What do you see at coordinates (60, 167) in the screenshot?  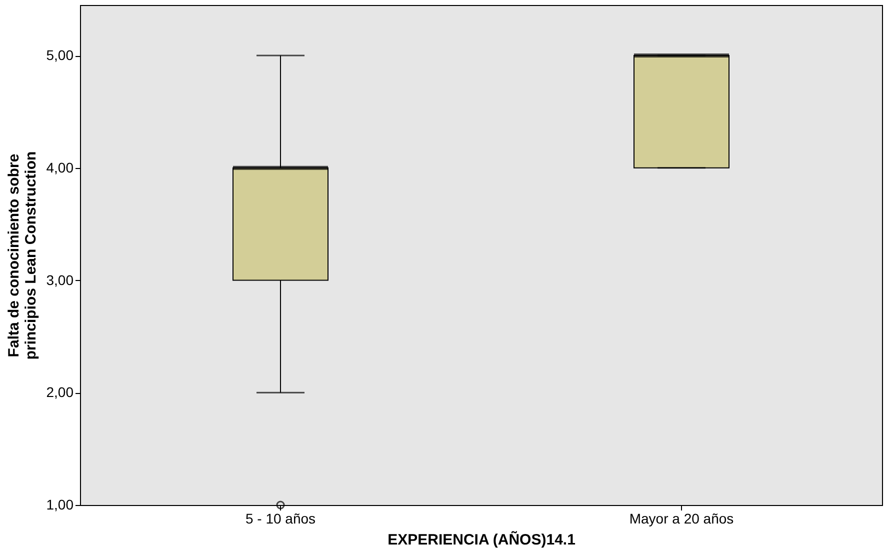 I see `y-tick-label: 4,00` at bounding box center [60, 167].